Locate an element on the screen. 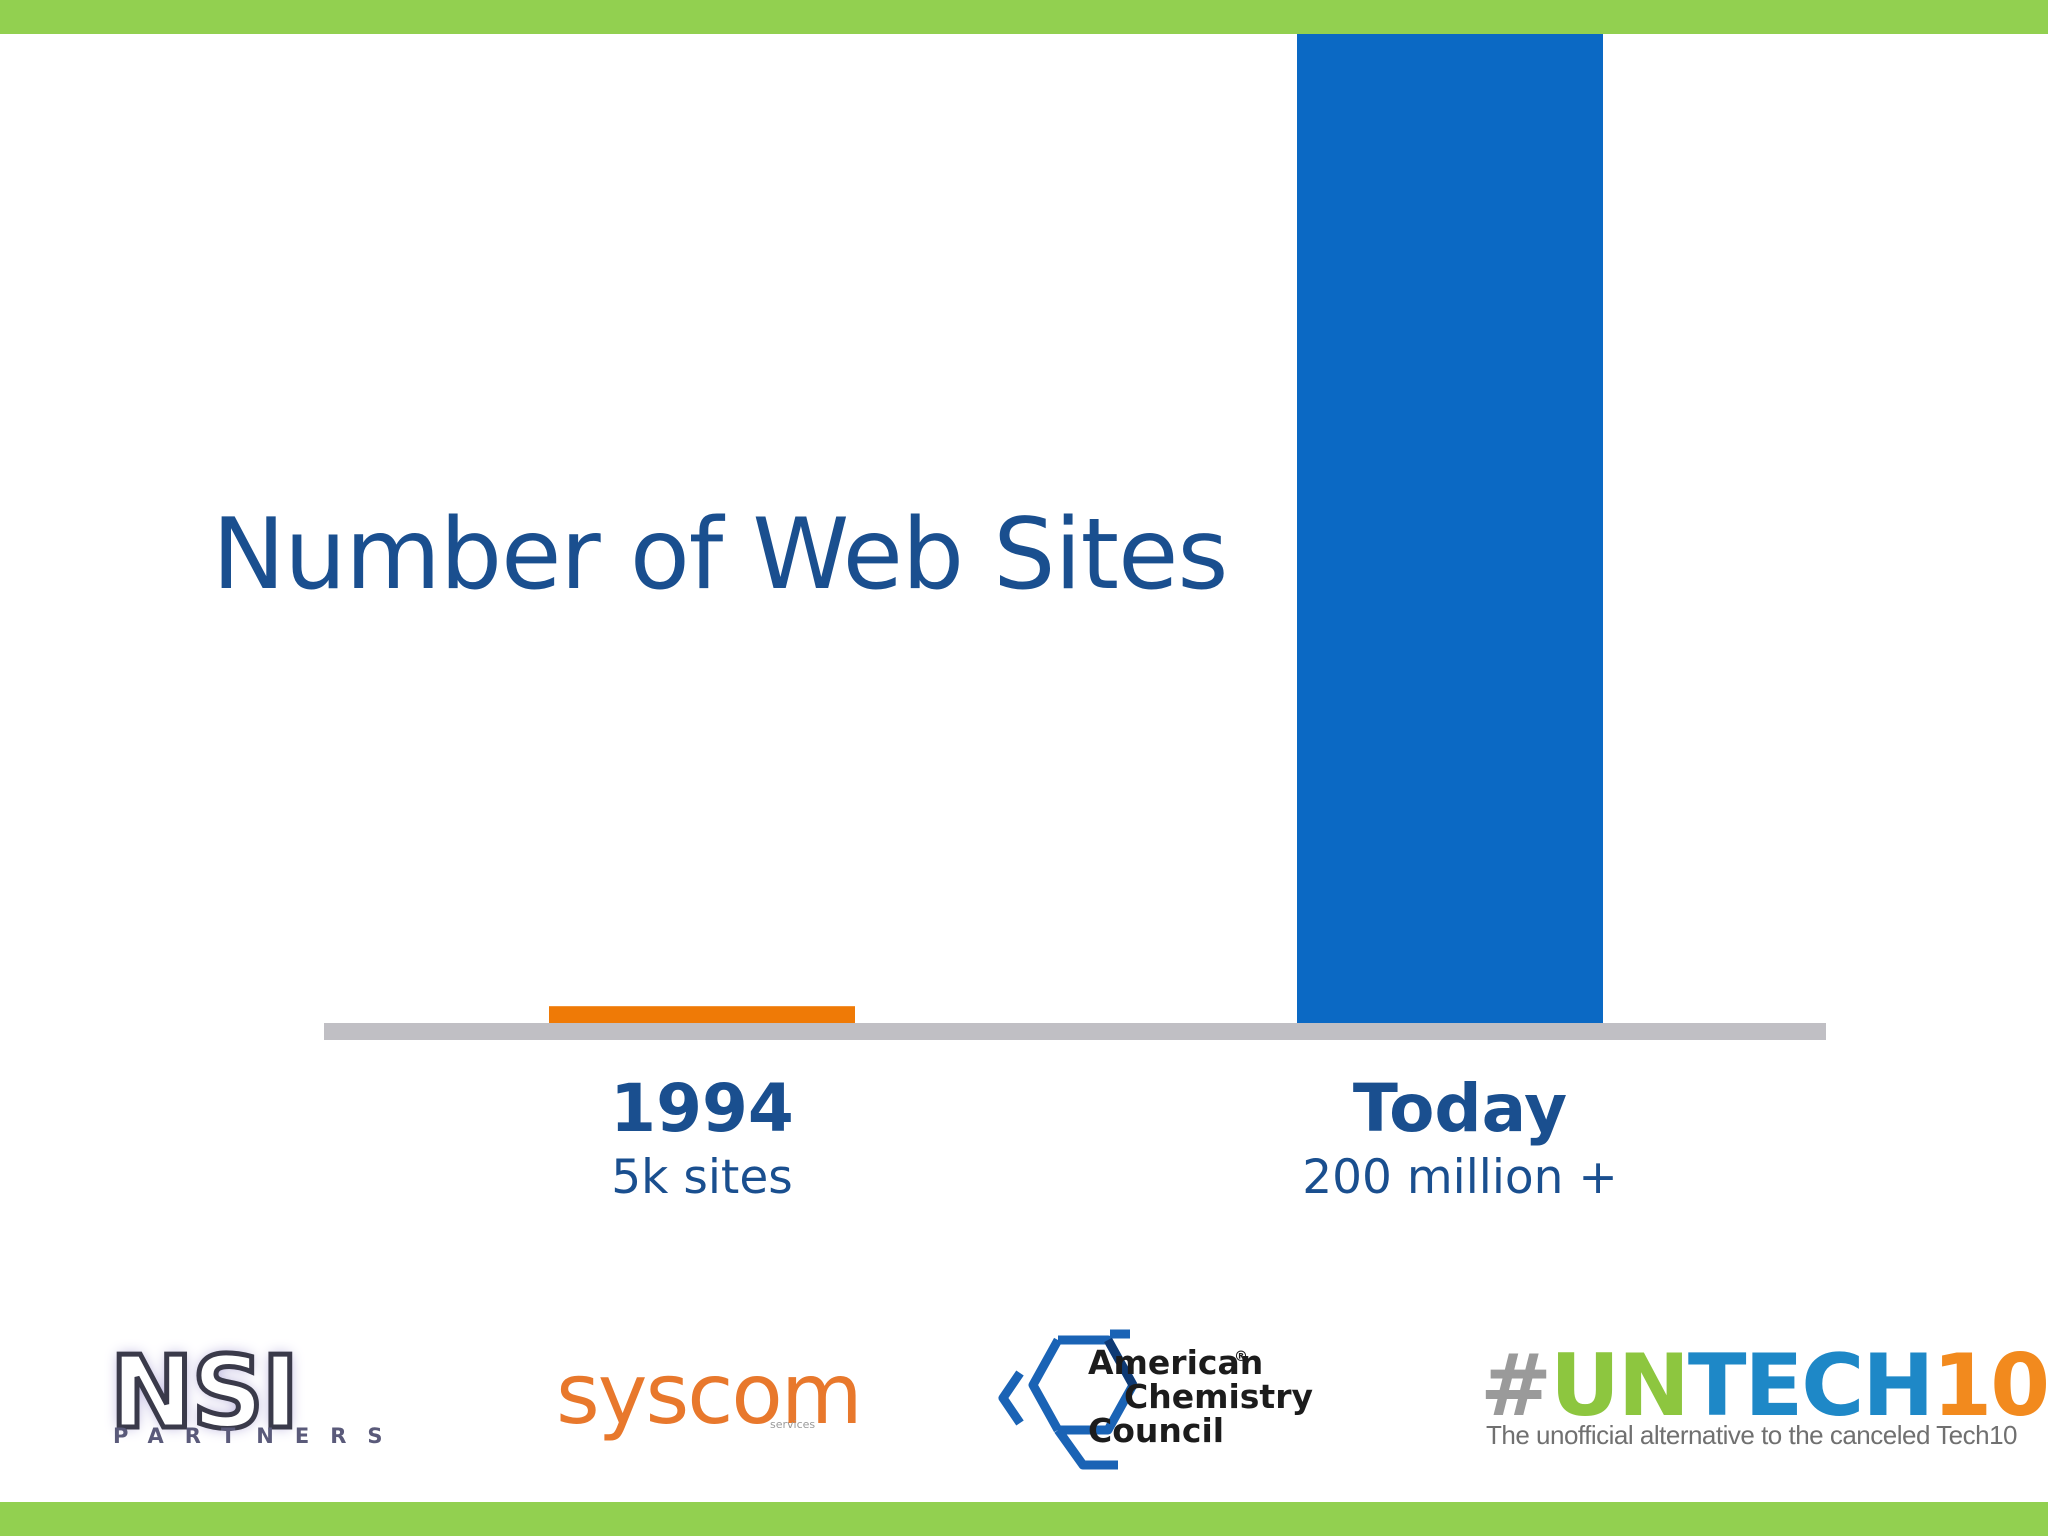 This screenshot has height=1536, width=2048. syscom-logo-tagline: services is located at coordinates (793, 1424).